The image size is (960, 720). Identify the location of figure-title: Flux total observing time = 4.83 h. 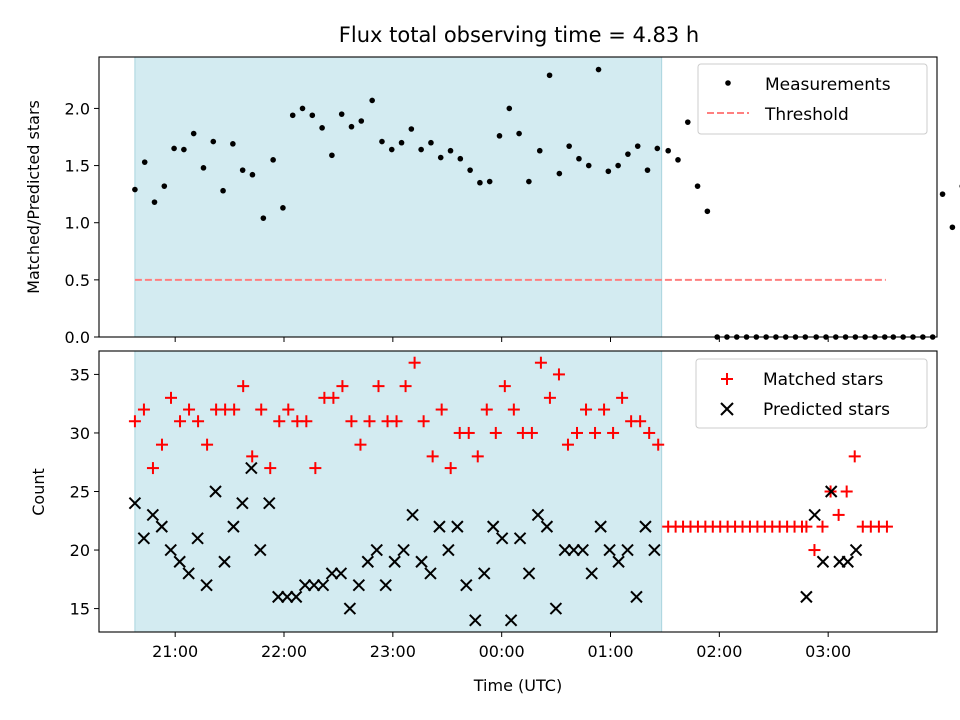
(519, 35).